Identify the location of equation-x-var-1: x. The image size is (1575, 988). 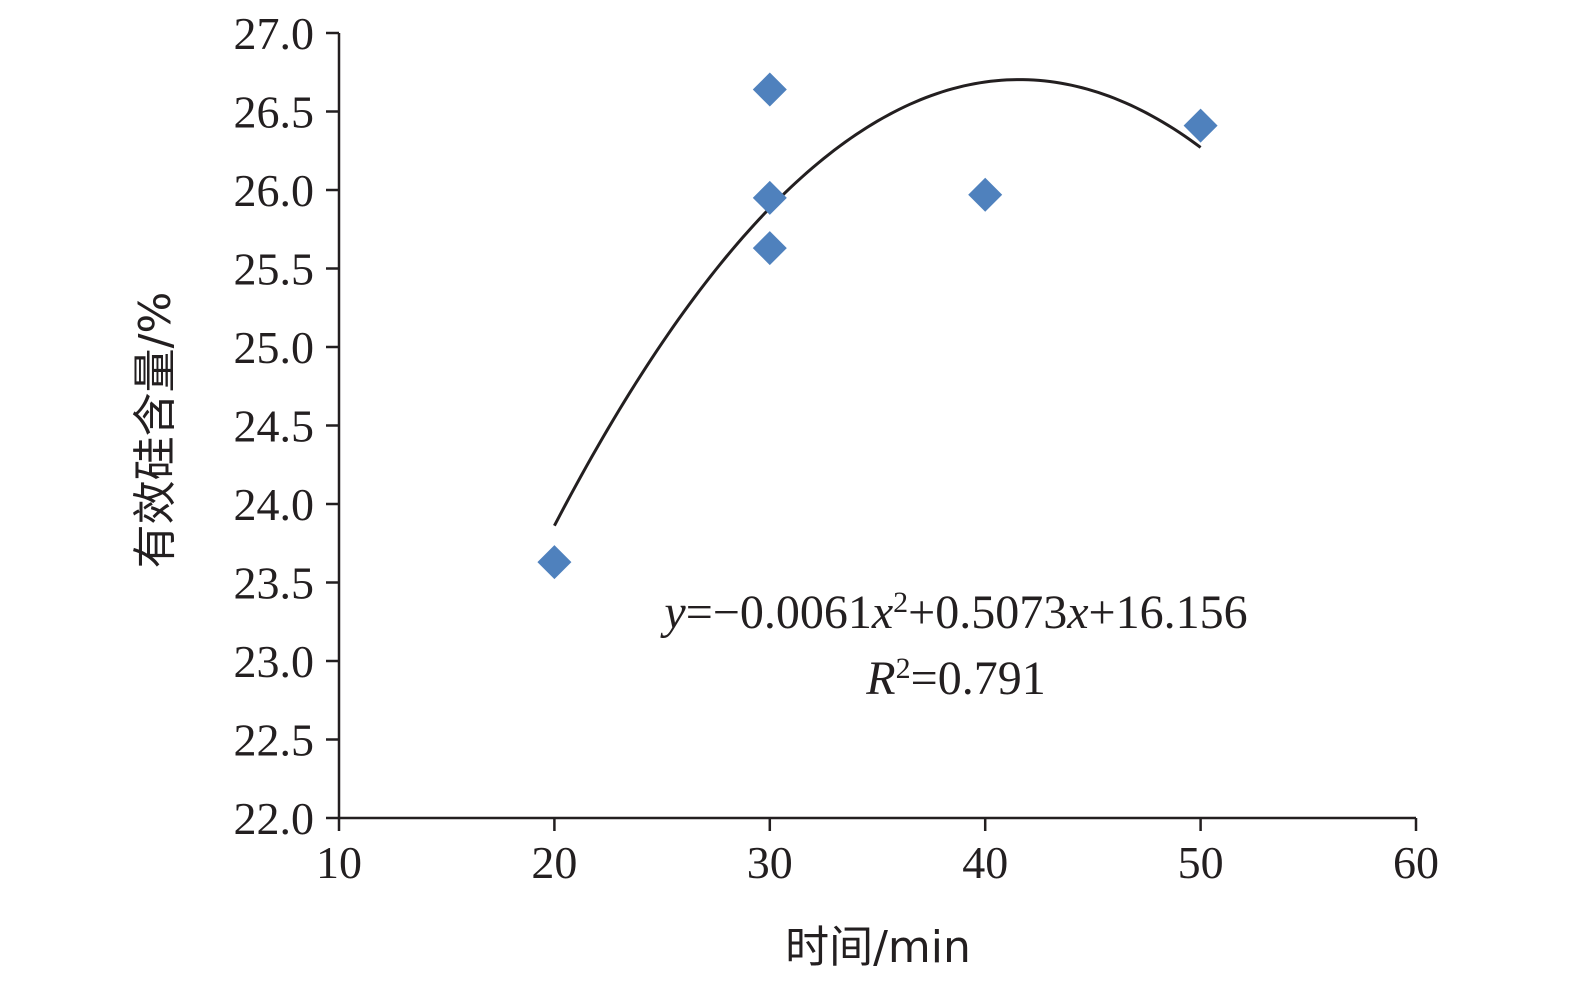
(882, 612).